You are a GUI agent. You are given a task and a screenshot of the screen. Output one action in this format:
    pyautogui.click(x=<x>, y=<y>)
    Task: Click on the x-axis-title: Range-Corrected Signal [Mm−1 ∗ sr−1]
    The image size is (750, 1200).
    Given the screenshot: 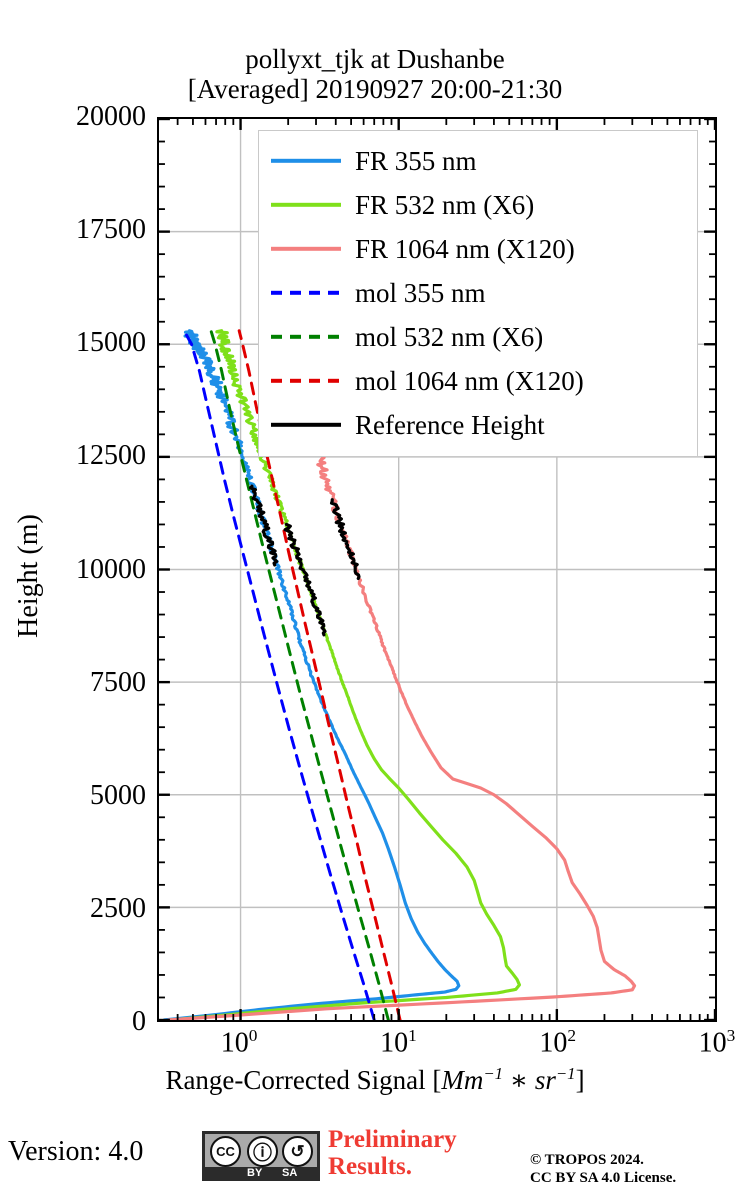 What is the action you would take?
    pyautogui.click(x=375, y=1080)
    